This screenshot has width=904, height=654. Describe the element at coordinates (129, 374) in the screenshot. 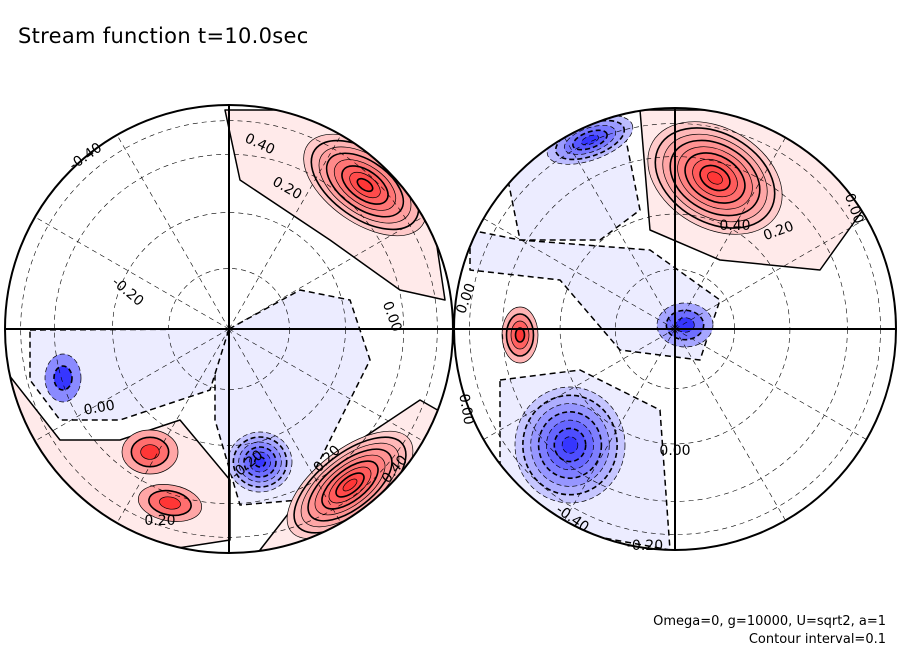

I see `negative-region` at that location.